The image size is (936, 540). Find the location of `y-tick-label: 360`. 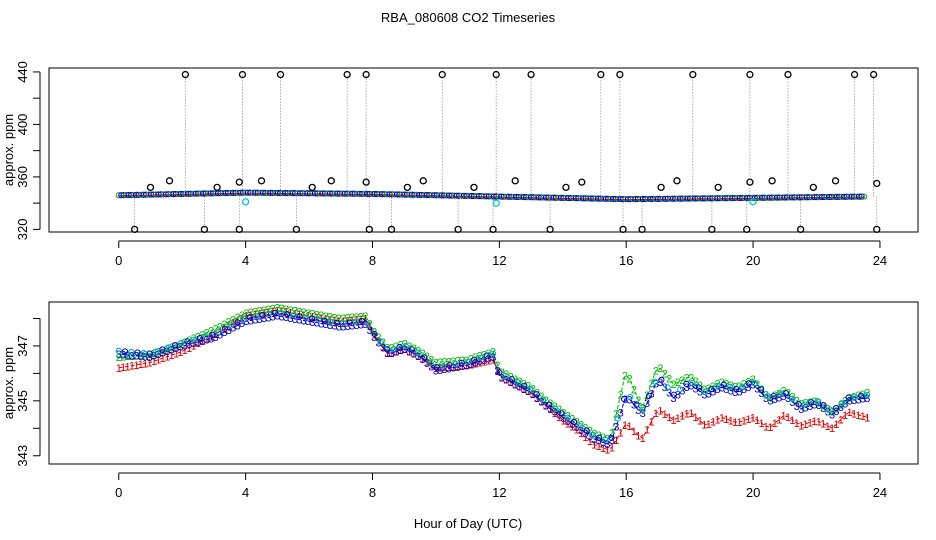

y-tick-label: 360 is located at coordinates (22, 177).